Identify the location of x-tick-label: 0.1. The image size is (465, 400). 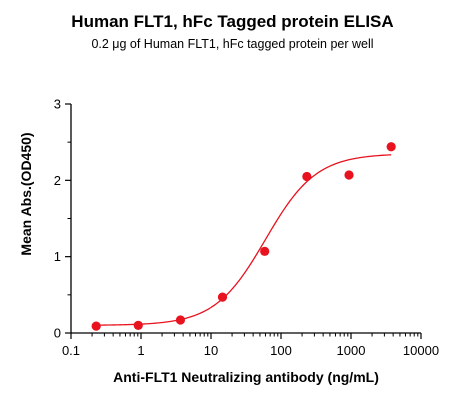
(71, 350).